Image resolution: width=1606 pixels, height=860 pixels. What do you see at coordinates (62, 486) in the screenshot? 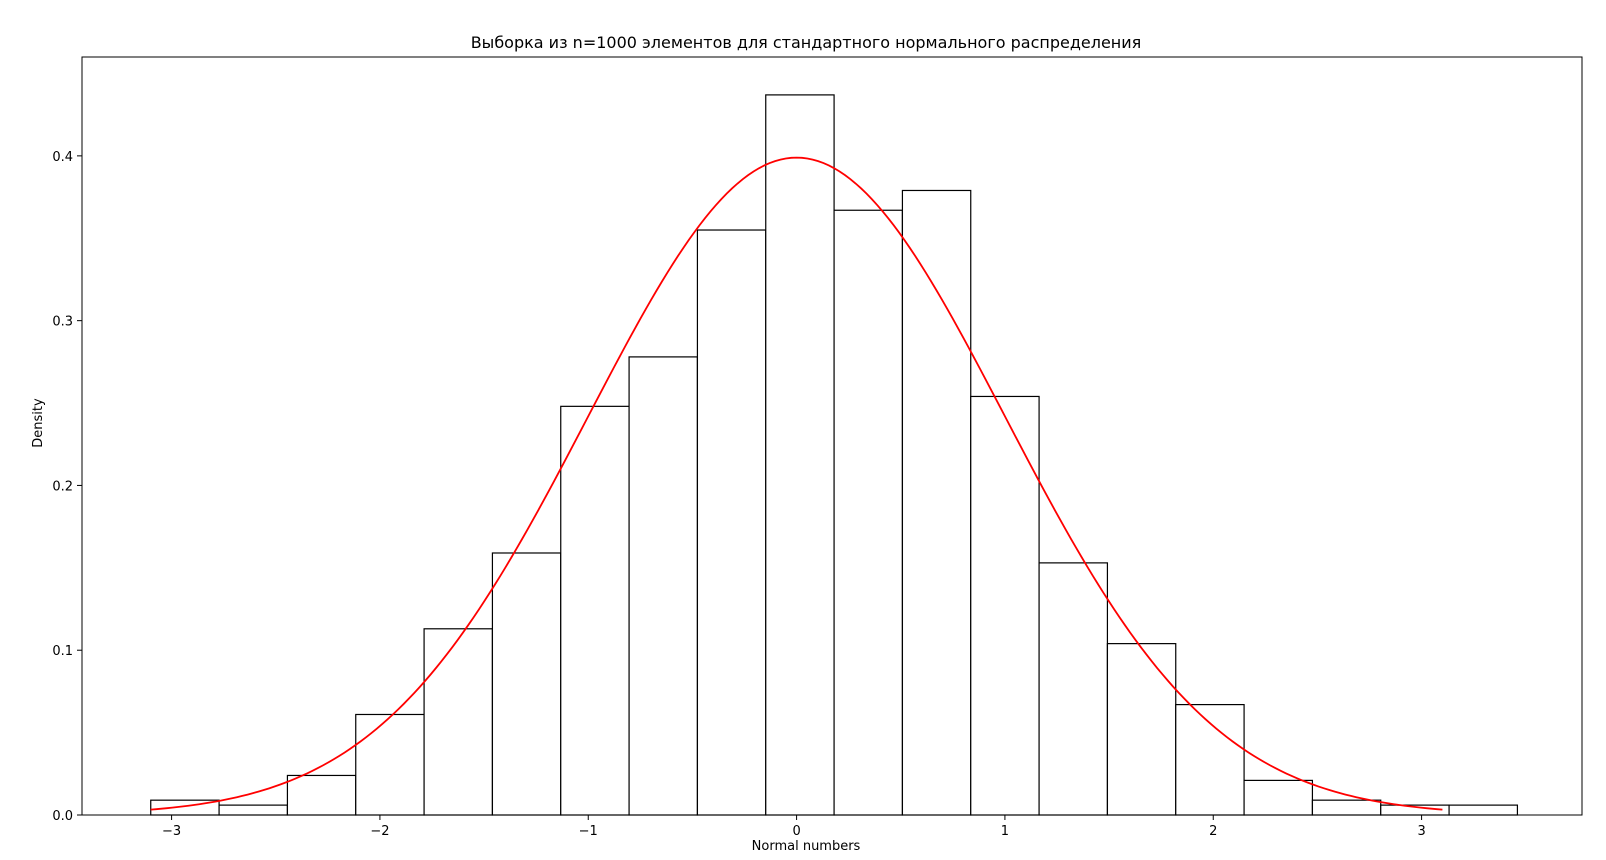
I see `y-tick-label: 0.2` at bounding box center [62, 486].